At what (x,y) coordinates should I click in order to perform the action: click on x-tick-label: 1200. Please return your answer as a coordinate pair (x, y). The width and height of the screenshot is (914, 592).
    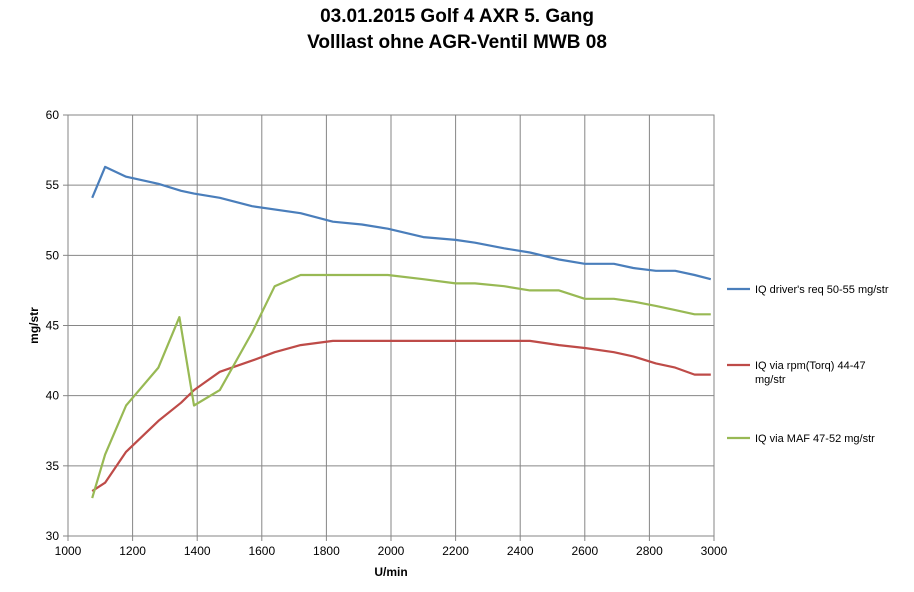
    Looking at the image, I should click on (132, 551).